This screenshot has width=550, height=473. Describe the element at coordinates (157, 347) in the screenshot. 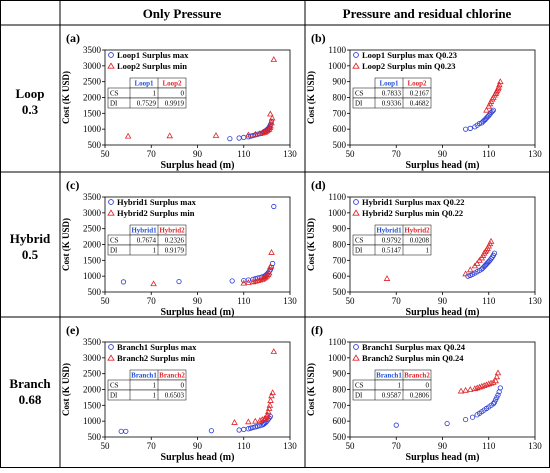

I see `legend-label: Branch1 Surplus max` at that location.